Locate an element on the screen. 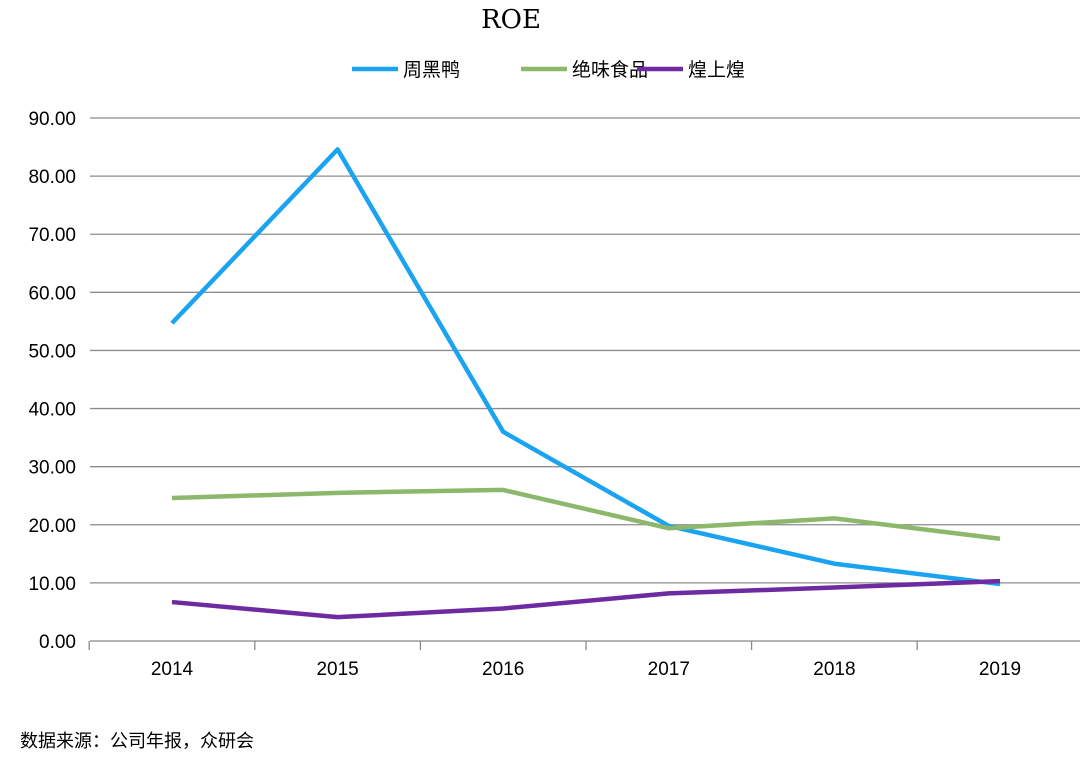 Image resolution: width=1080 pixels, height=757 pixels. legend-label: 绝味食品 is located at coordinates (610, 70).